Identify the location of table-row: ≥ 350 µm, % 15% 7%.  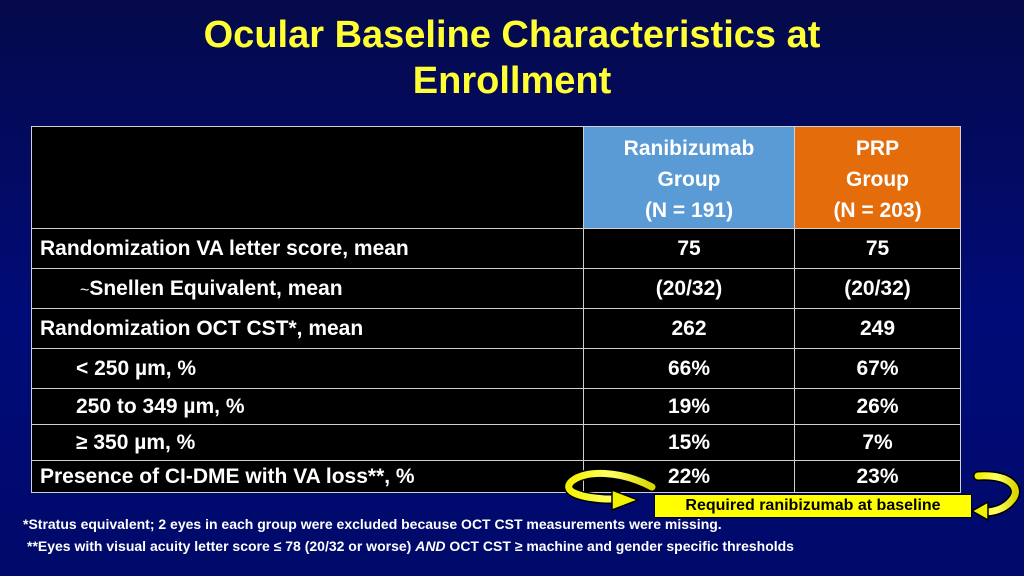
(496, 442).